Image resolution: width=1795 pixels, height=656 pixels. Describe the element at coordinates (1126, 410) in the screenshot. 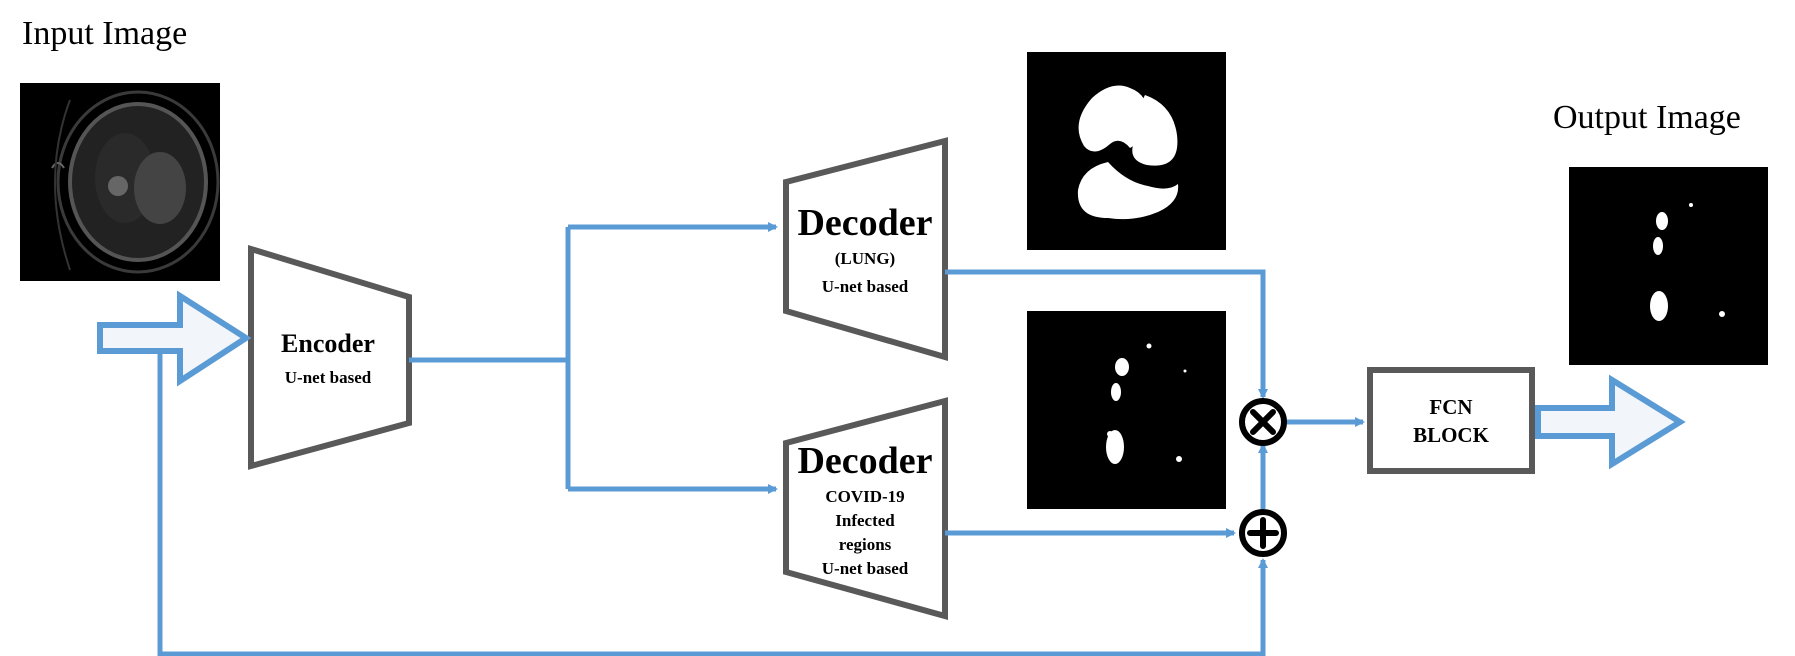

I see `covid-mask-image` at that location.